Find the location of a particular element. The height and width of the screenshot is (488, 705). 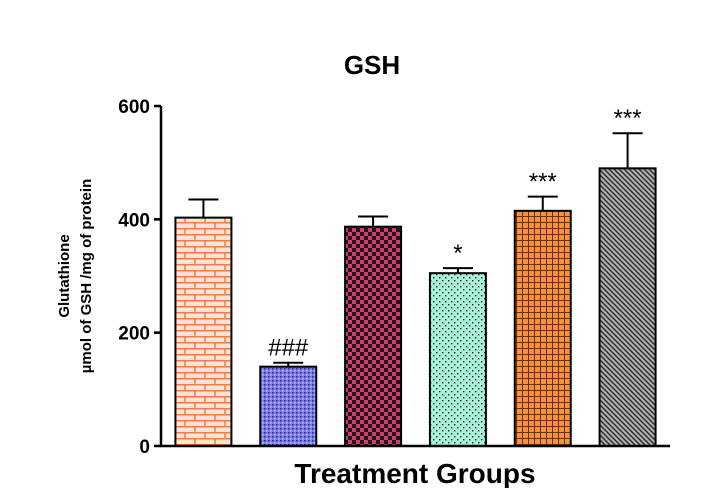

y-tick-label: 400 is located at coordinates (134, 220).